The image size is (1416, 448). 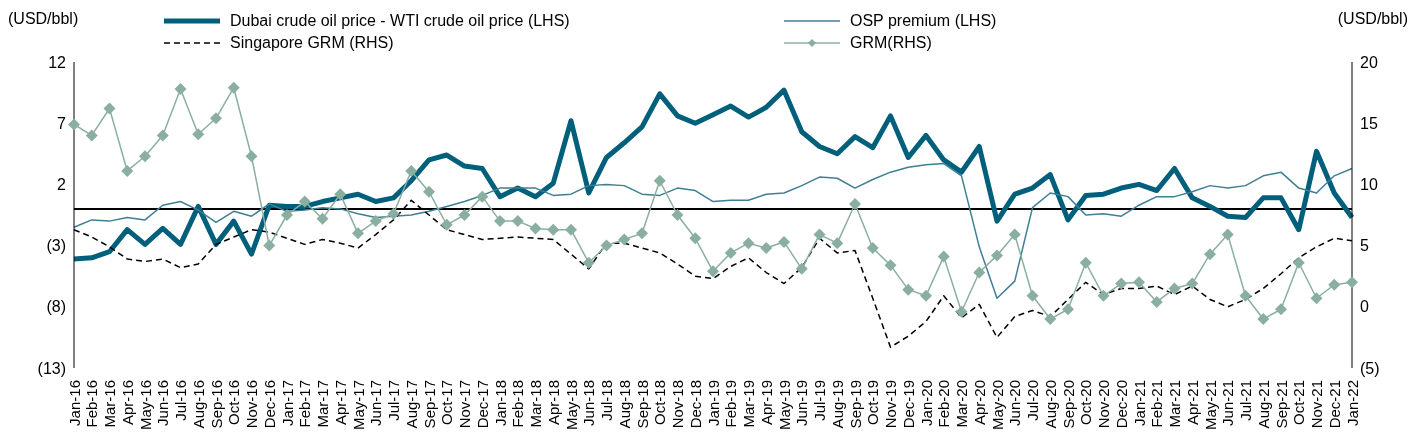 What do you see at coordinates (1263, 404) in the screenshot?
I see `x-tick-label: Aug-21` at bounding box center [1263, 404].